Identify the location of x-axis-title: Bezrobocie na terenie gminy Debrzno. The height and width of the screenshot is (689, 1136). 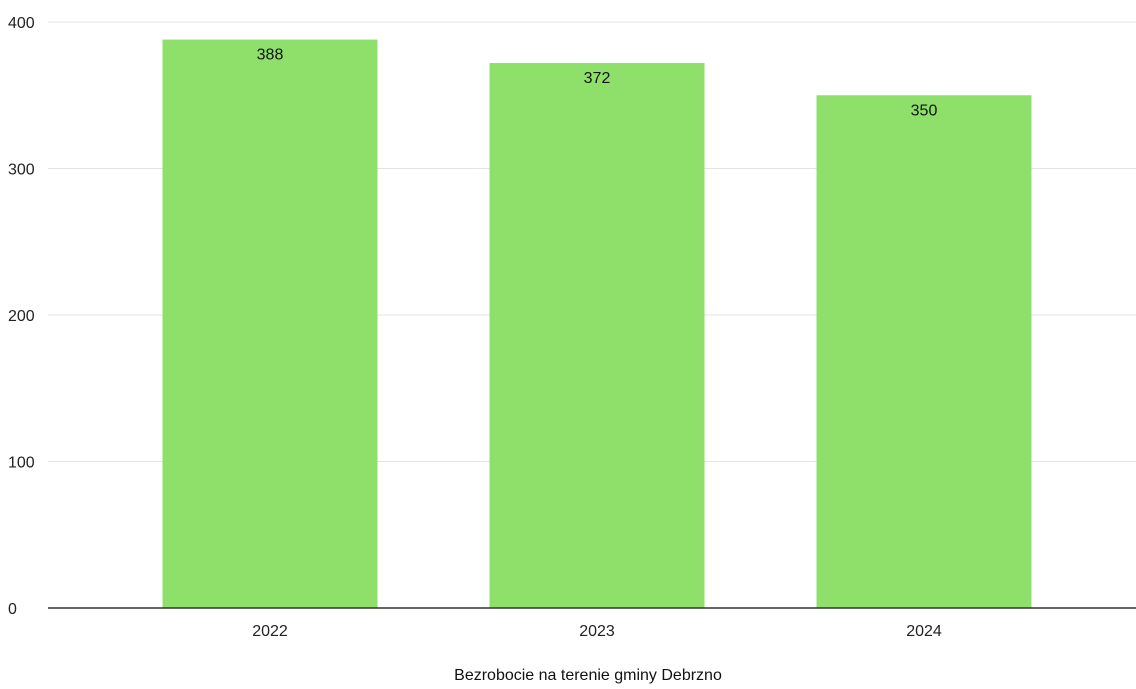
(588, 675).